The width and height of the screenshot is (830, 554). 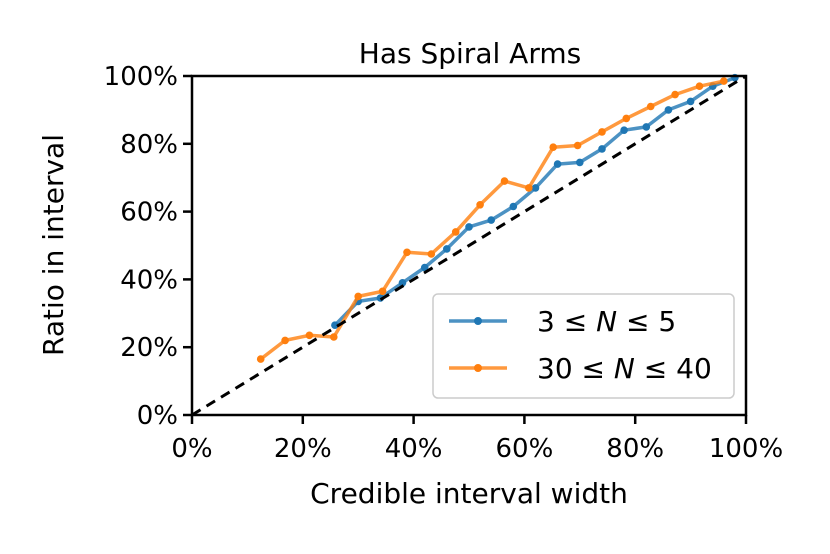 I want to click on legend: 3 ≤ N ≤ 5 30 ≤ N ≤ 40, so click(x=583, y=346).